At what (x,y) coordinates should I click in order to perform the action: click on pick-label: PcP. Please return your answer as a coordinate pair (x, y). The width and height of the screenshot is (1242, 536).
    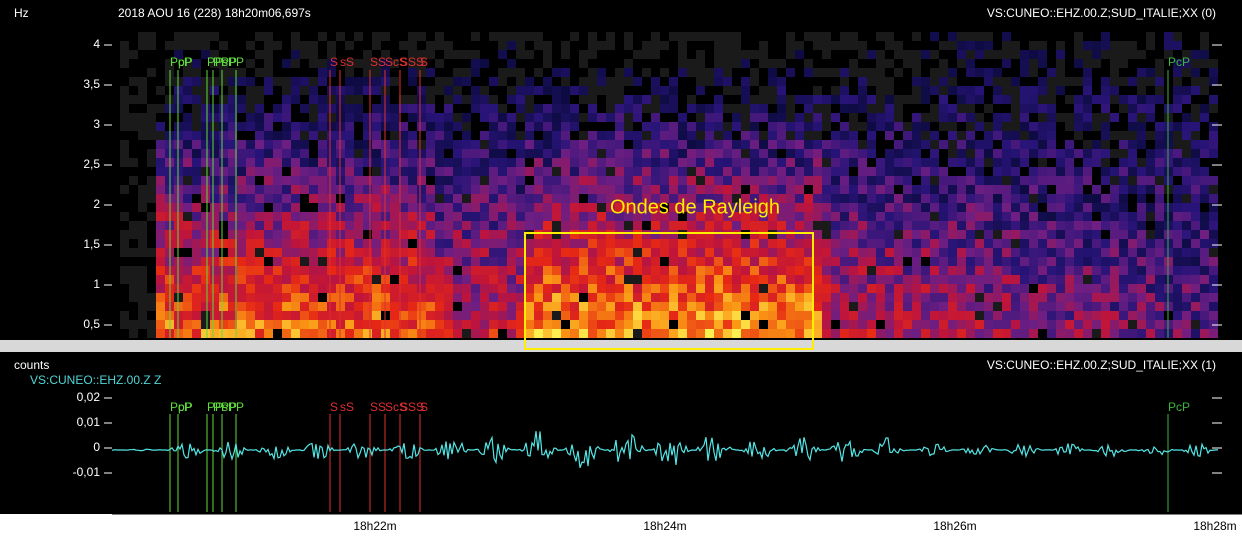
    Looking at the image, I should click on (181, 62).